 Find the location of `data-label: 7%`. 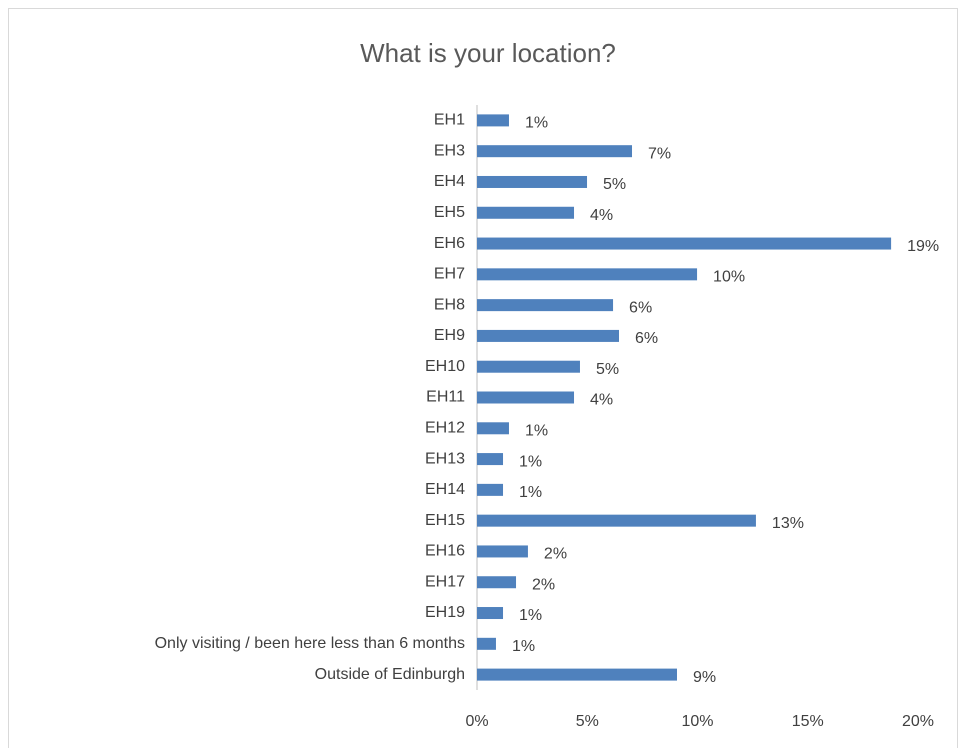

data-label: 7% is located at coordinates (659, 153).